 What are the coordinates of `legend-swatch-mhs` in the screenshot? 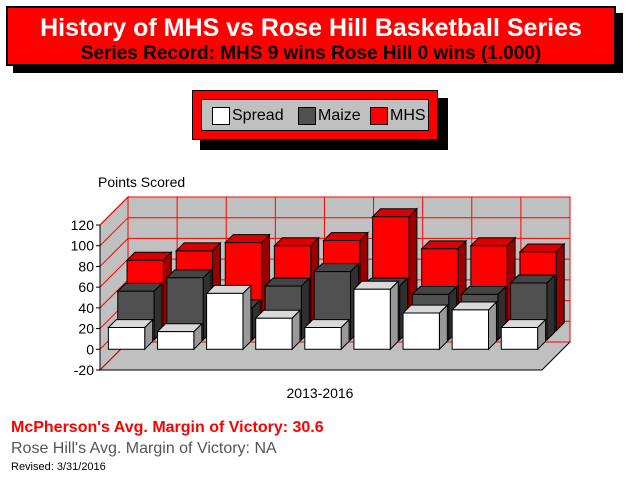 It's located at (379, 116).